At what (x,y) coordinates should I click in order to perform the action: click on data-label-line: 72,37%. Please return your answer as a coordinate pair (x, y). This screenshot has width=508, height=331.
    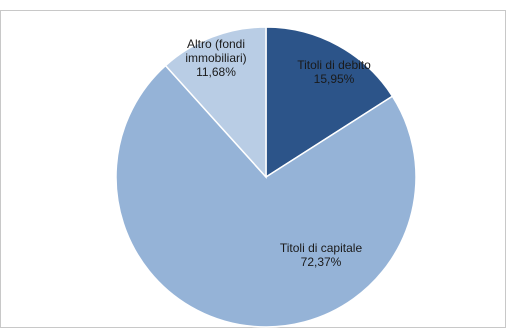
    Looking at the image, I should click on (321, 262).